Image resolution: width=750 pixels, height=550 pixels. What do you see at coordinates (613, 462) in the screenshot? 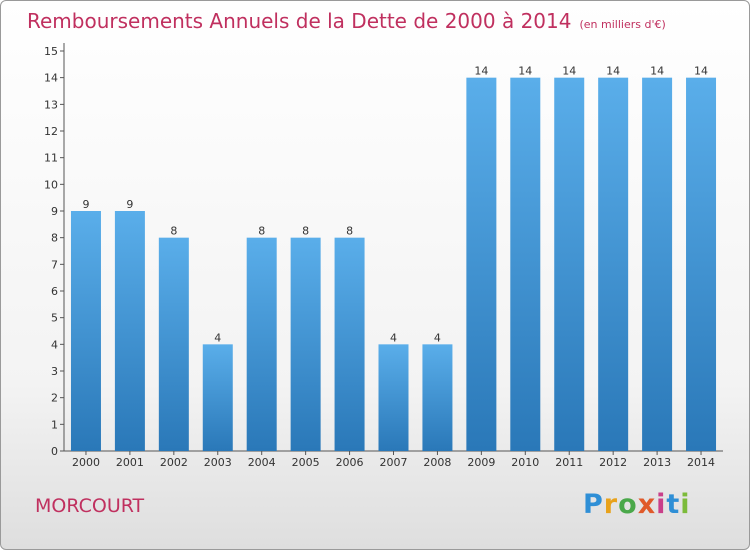
I see `x-tick-label: 2012` at bounding box center [613, 462].